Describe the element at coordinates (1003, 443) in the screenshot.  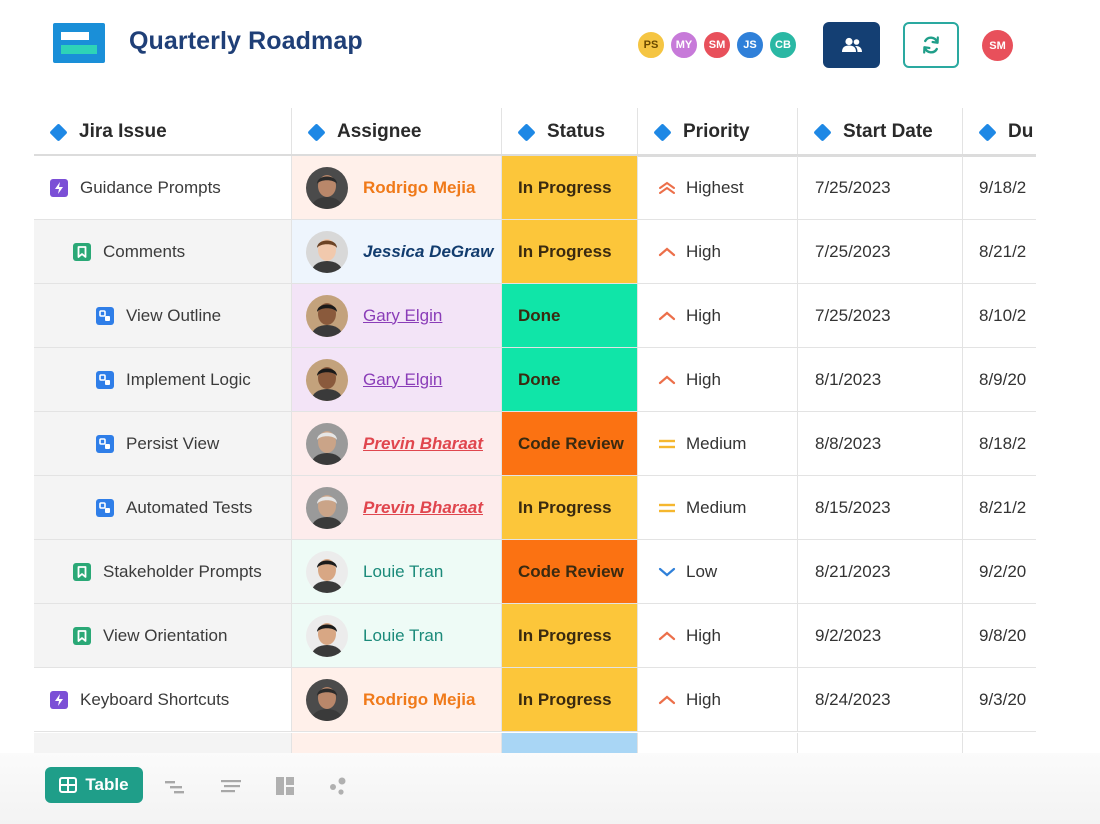
I see `due-date: 8/18/2` at that location.